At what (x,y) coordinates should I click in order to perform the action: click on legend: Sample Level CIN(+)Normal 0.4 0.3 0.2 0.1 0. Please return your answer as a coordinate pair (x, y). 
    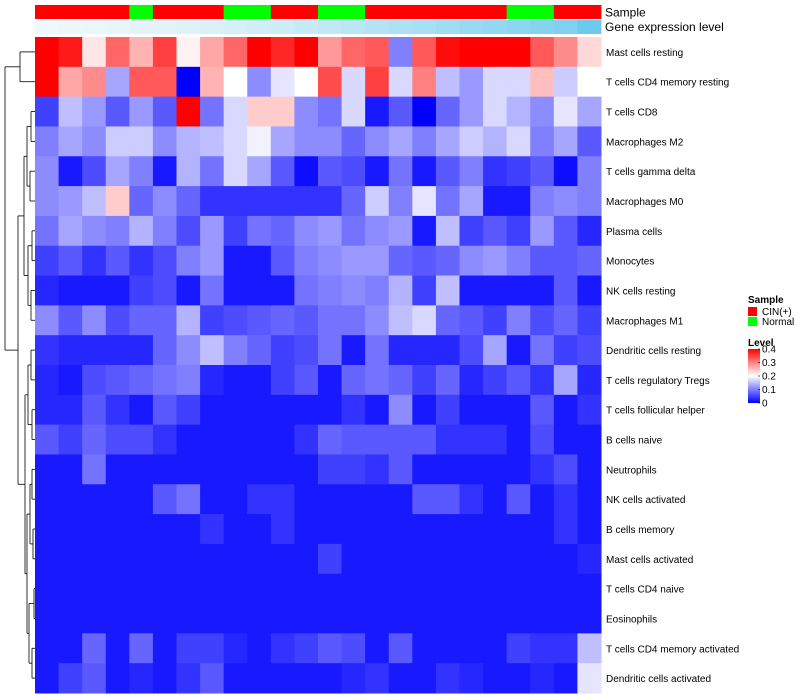
    Looking at the image, I should click on (771, 352).